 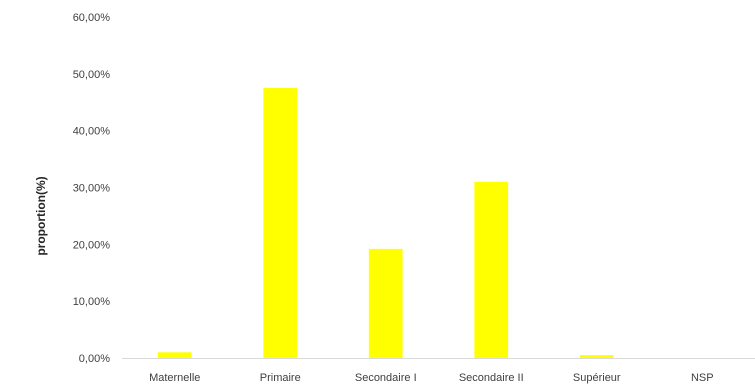 I want to click on y-tick-label: 40,00%, so click(x=92, y=132).